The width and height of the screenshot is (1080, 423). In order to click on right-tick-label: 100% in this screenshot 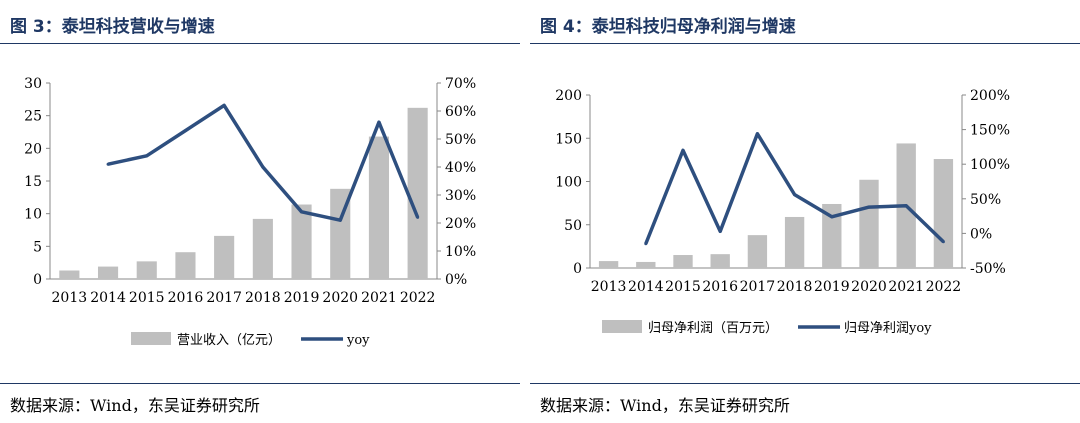, I will do `click(990, 165)`.